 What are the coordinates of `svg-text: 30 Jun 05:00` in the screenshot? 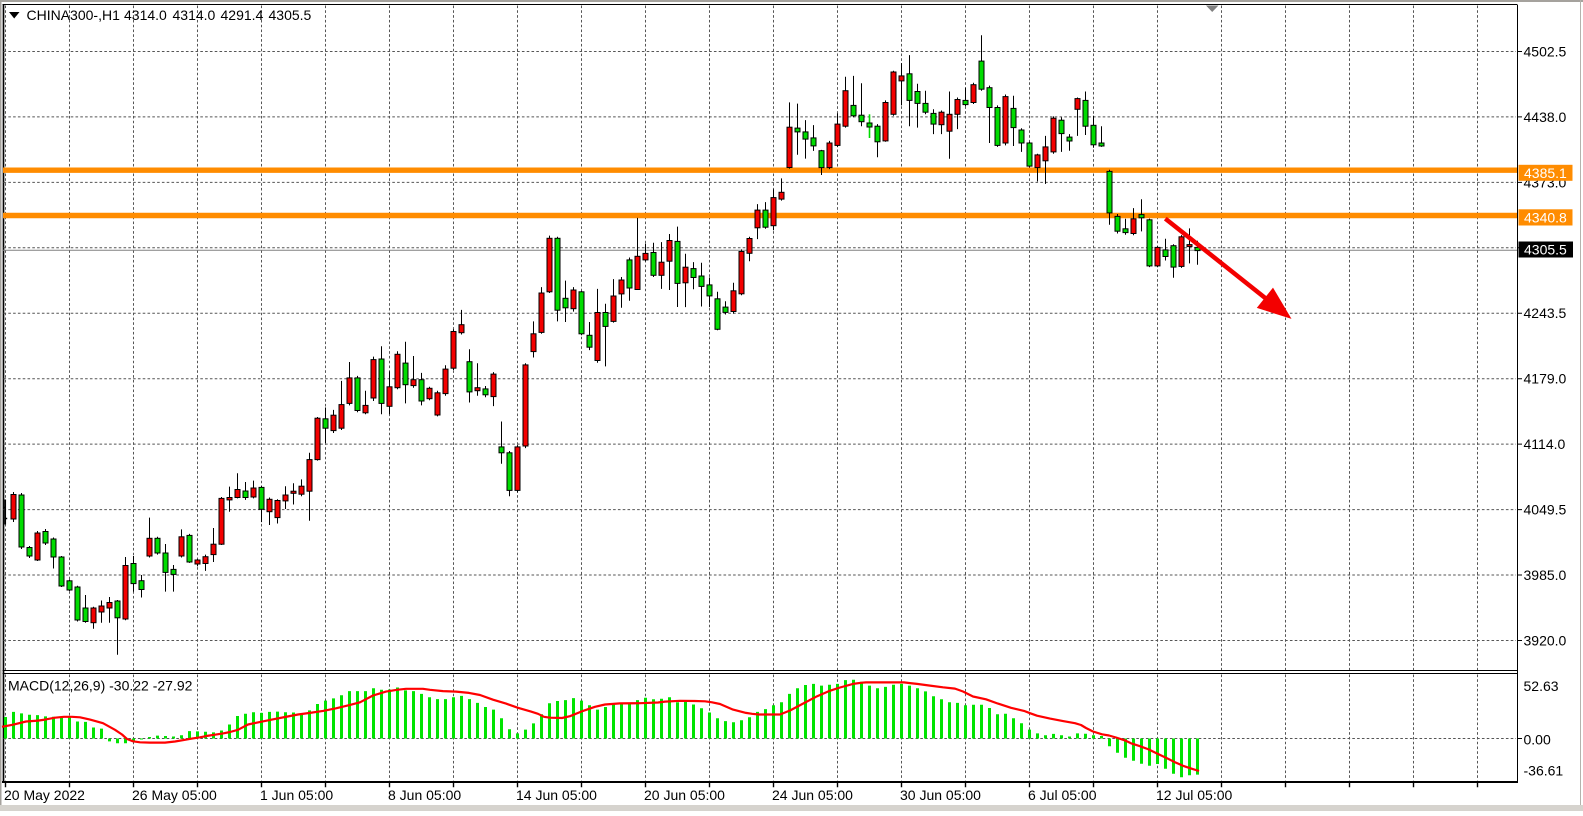 It's located at (940, 795).